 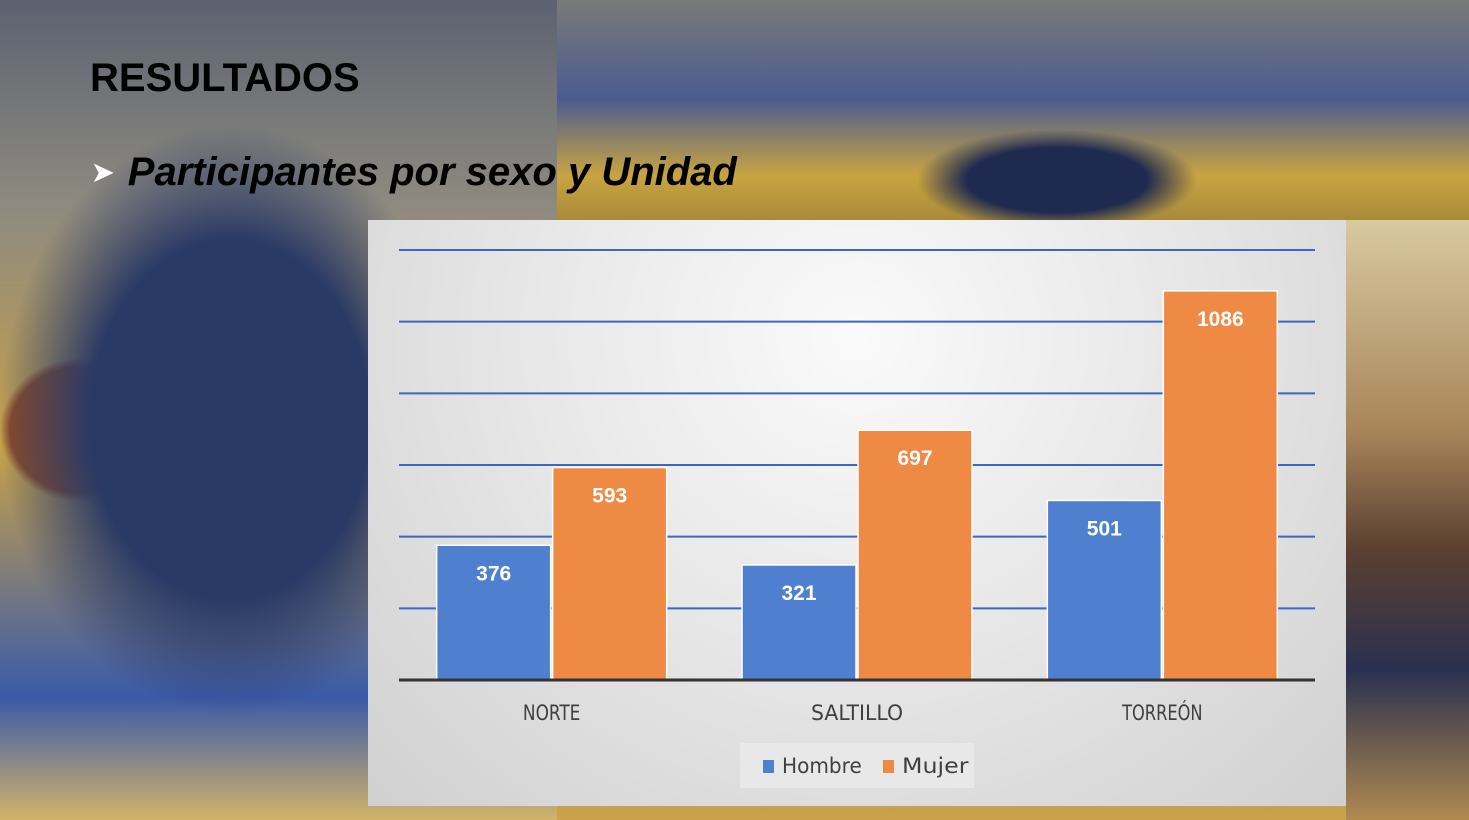 What do you see at coordinates (857, 713) in the screenshot?
I see `category-label: SALTILLO` at bounding box center [857, 713].